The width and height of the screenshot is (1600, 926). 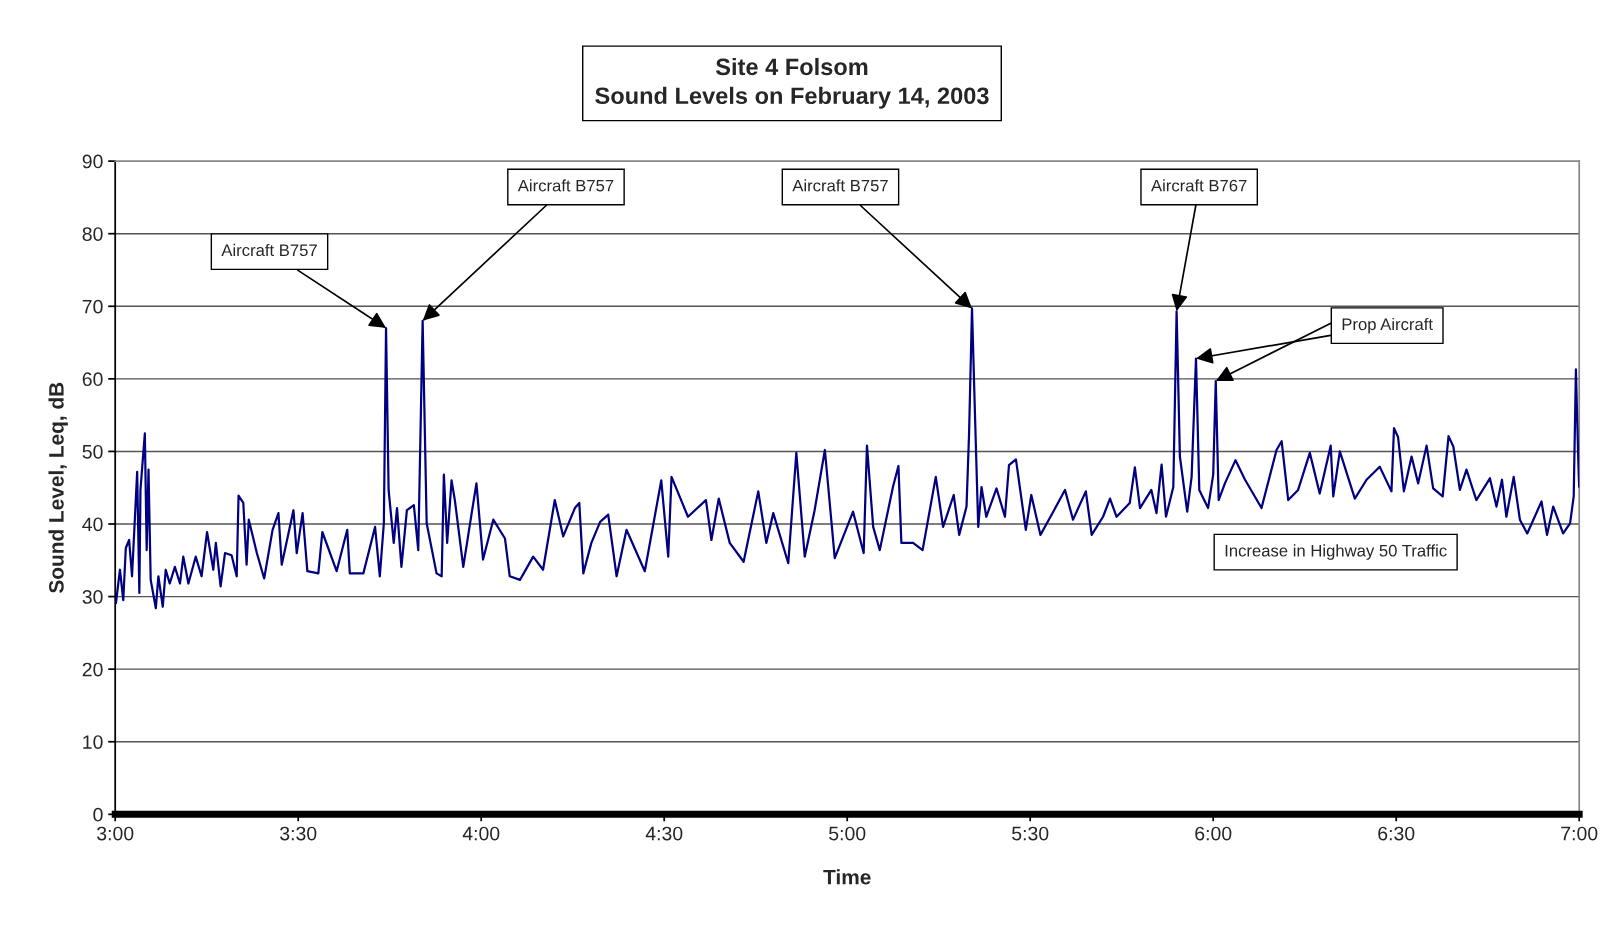 What do you see at coordinates (98, 814) in the screenshot?
I see `y-tick-label: 0` at bounding box center [98, 814].